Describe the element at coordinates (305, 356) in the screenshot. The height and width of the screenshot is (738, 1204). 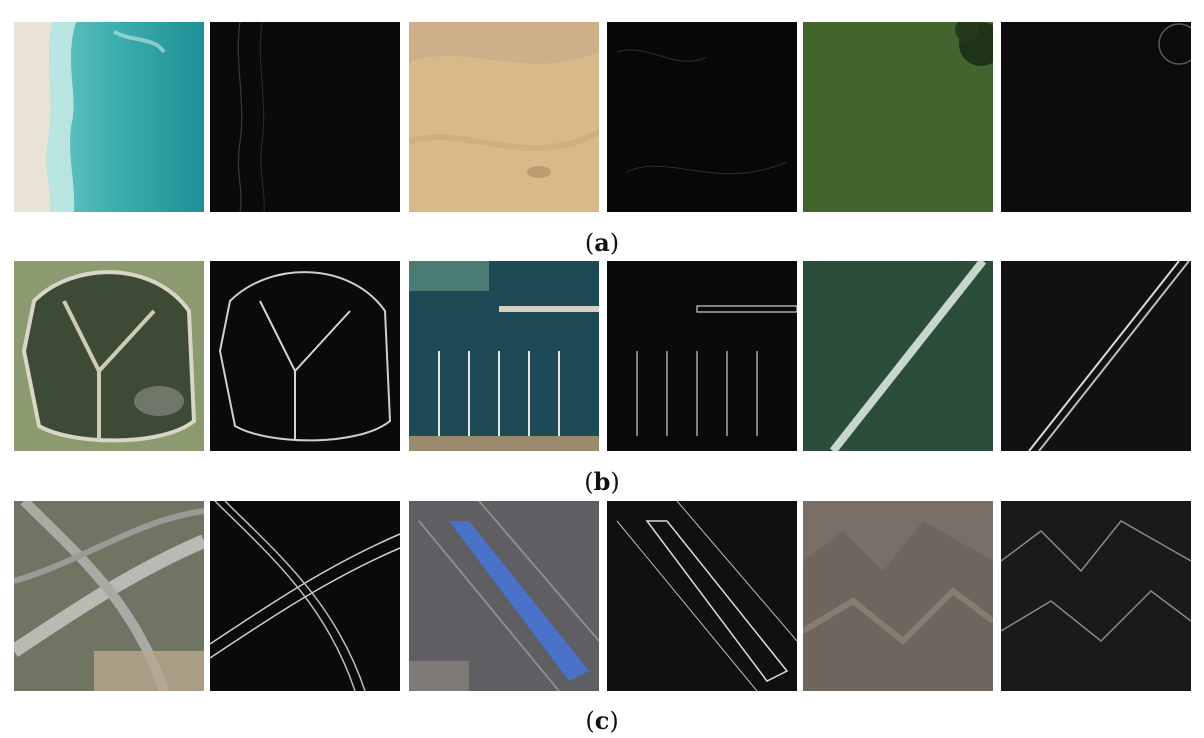
I see `image-reservoir-edge` at that location.